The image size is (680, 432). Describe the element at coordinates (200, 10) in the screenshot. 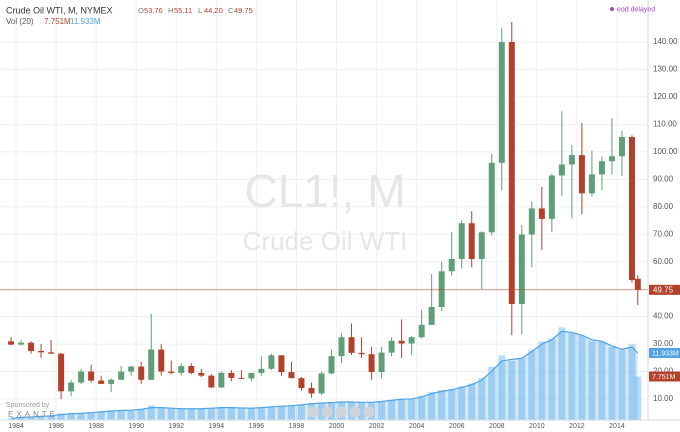

I see `ohlc-key: L` at that location.